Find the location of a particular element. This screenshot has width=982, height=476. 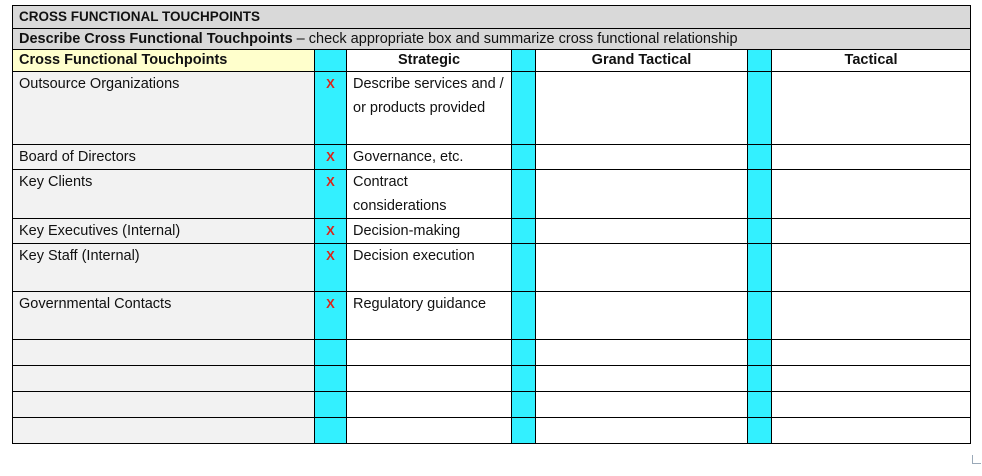

touchpoint-label: Key Clients is located at coordinates (163, 194).